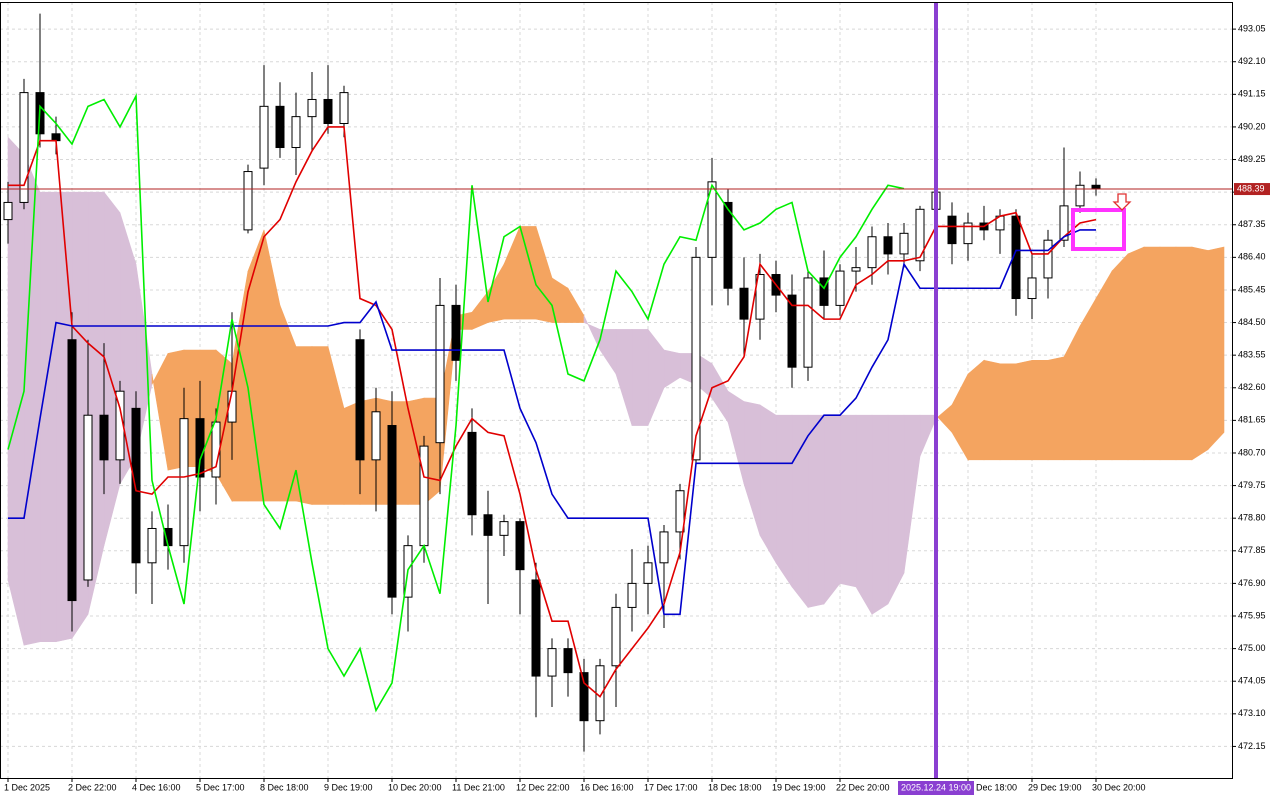 Image resolution: width=1280 pixels, height=800 pixels. I want to click on x-tick-label: 1 Dec 2025, so click(27, 787).